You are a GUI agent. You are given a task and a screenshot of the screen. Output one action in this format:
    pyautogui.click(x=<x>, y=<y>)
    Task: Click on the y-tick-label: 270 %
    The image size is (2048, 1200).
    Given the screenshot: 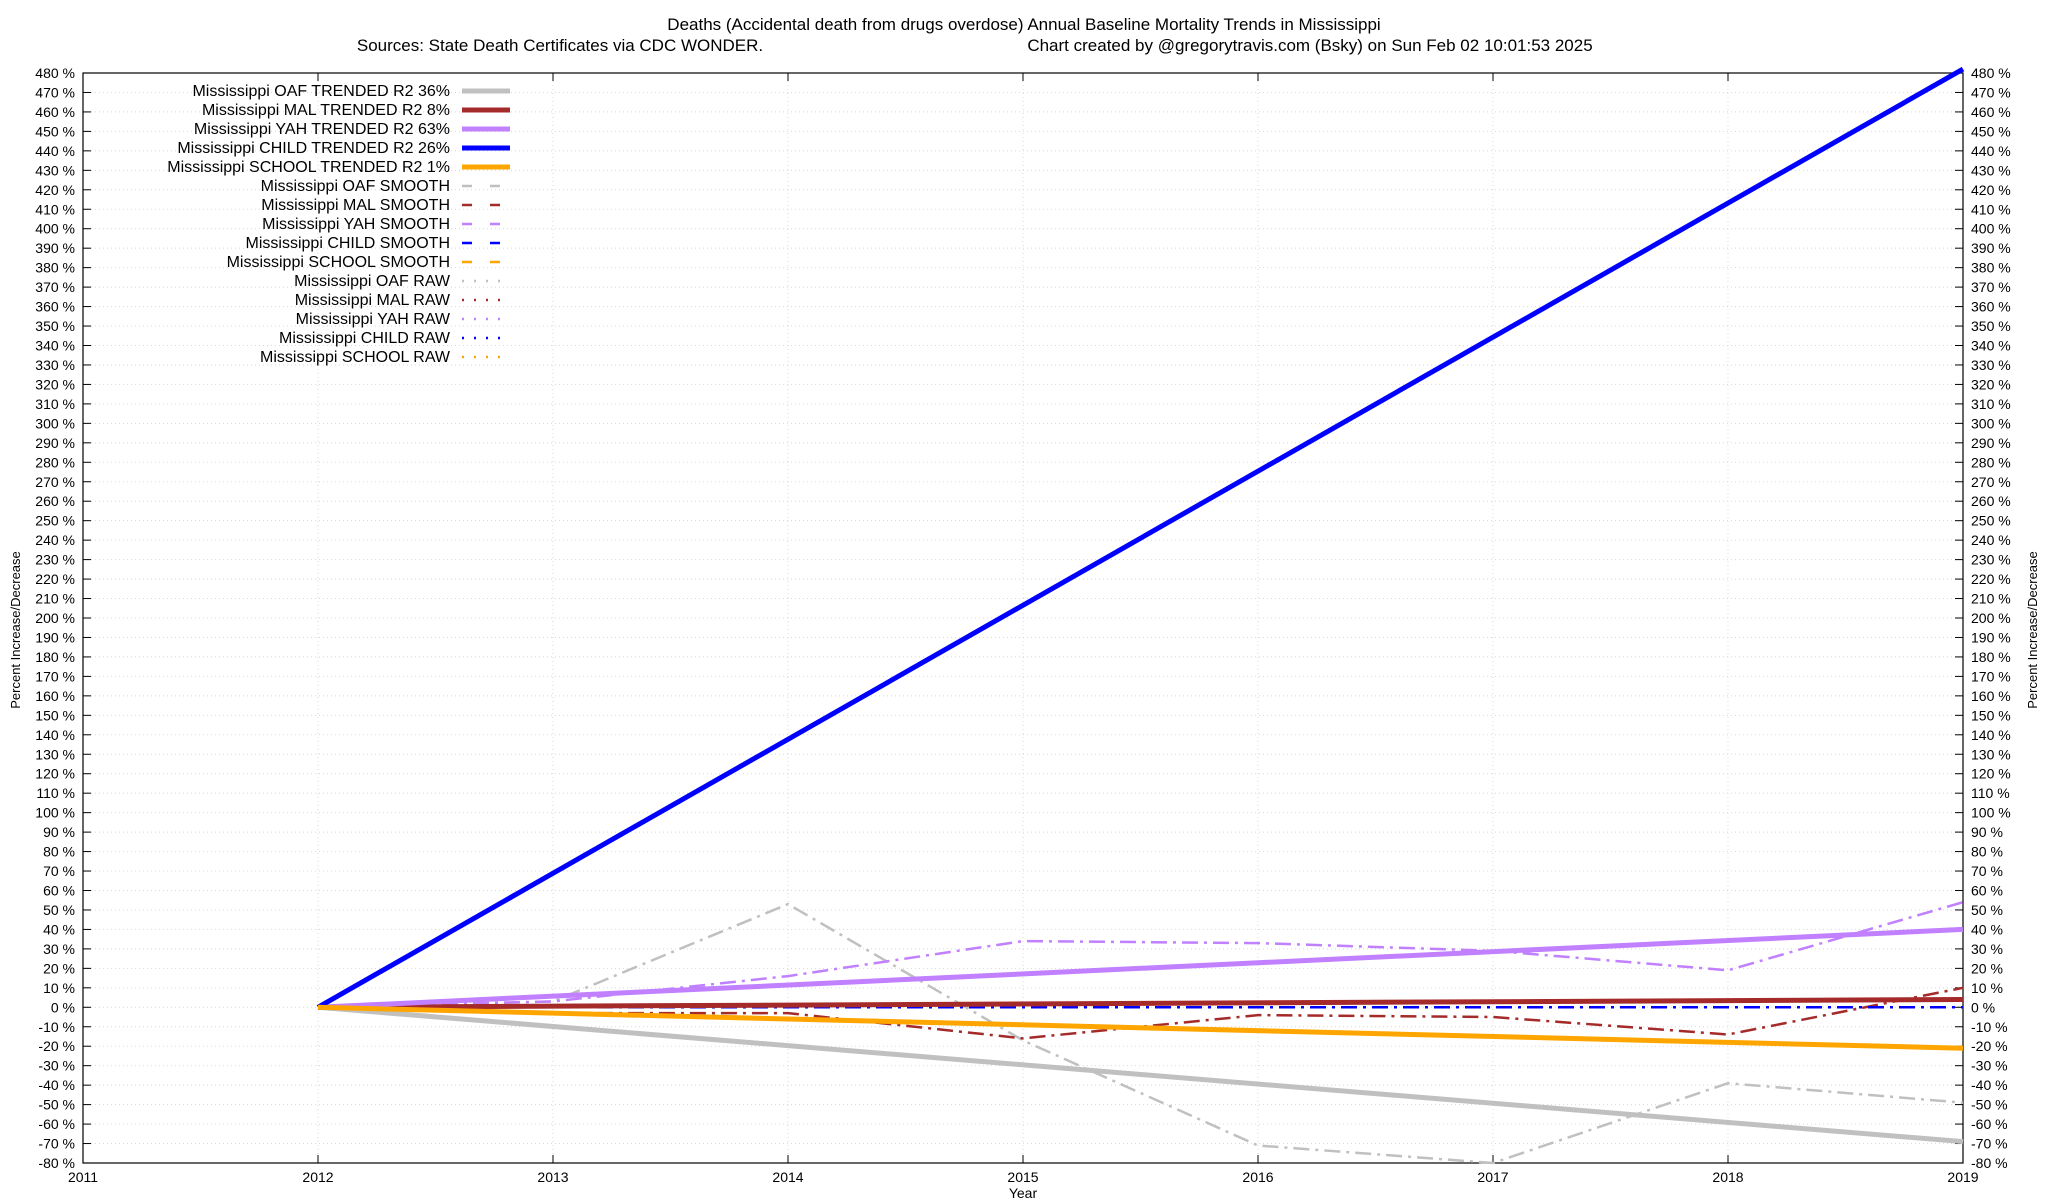 What is the action you would take?
    pyautogui.click(x=55, y=482)
    